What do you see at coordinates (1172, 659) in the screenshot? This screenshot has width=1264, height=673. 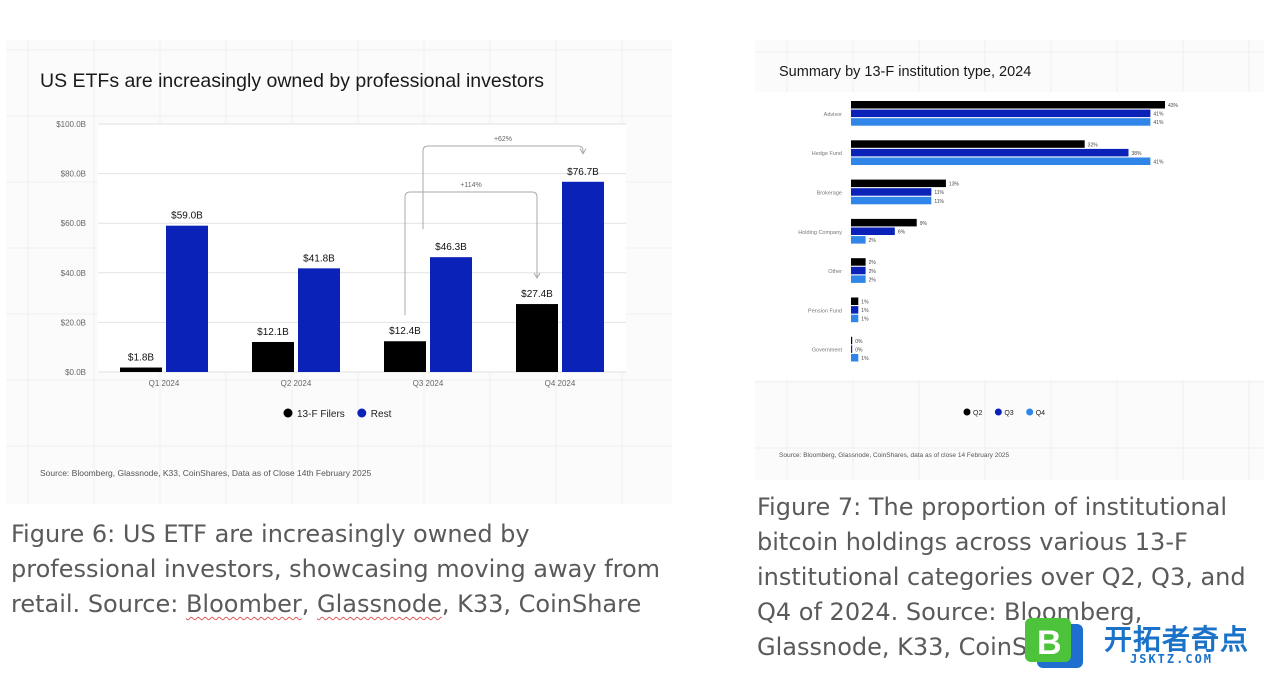 I see `watermark-subtext: JSKTZ.COM` at bounding box center [1172, 659].